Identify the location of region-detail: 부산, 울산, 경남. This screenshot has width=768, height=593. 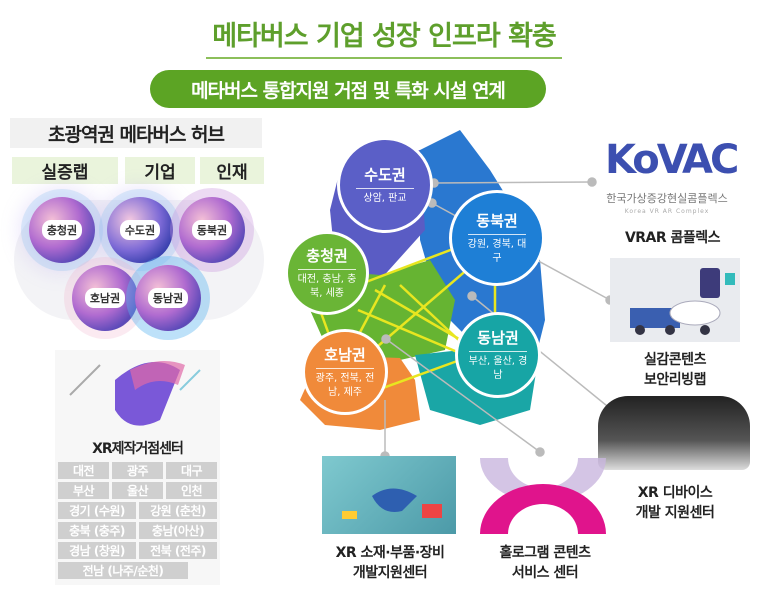
(498, 368).